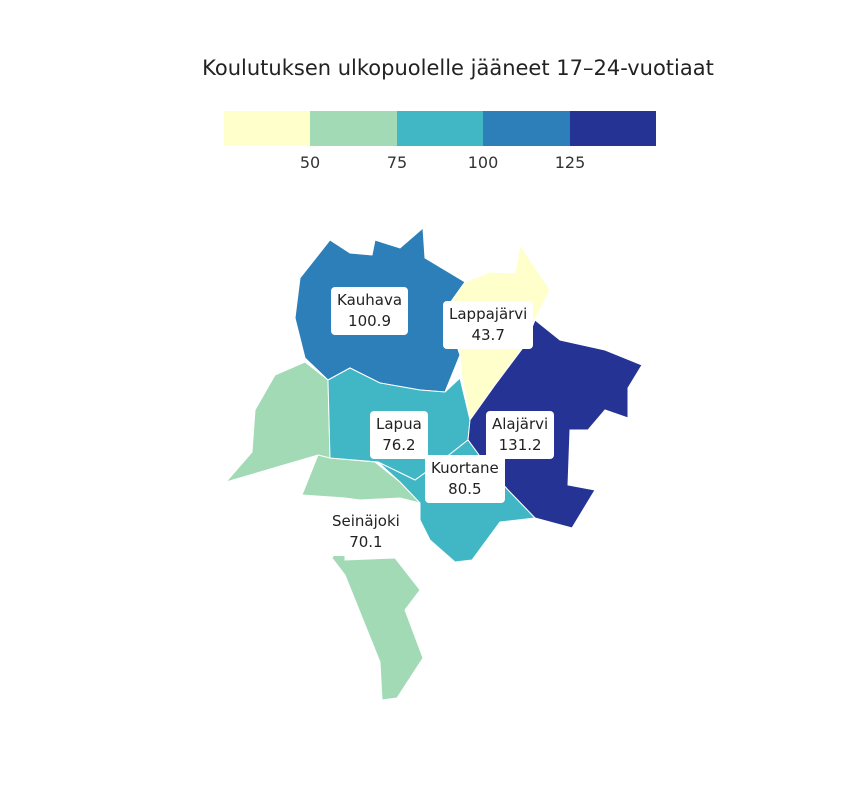  What do you see at coordinates (520, 424) in the screenshot?
I see `label-name: Alajärvi` at bounding box center [520, 424].